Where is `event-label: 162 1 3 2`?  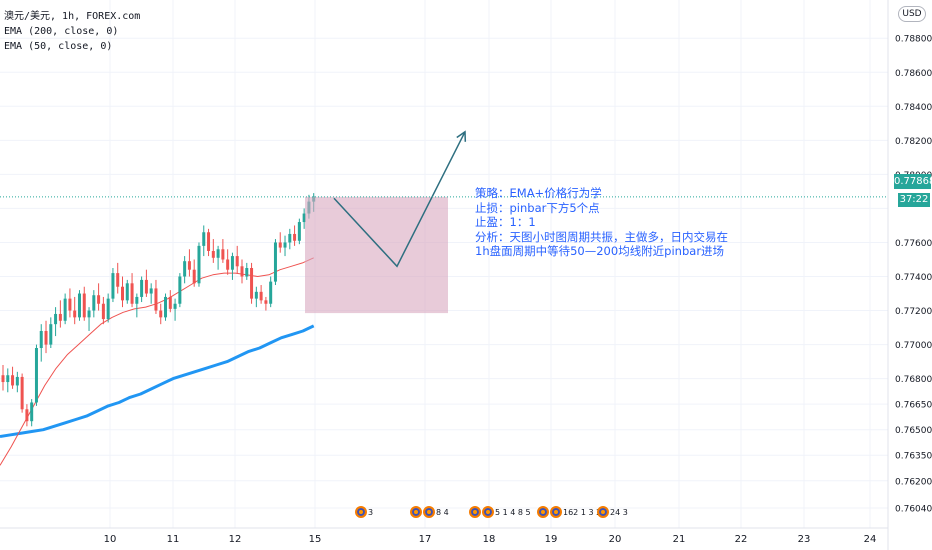
event-label: 162 1 3 2 is located at coordinates (582, 512).